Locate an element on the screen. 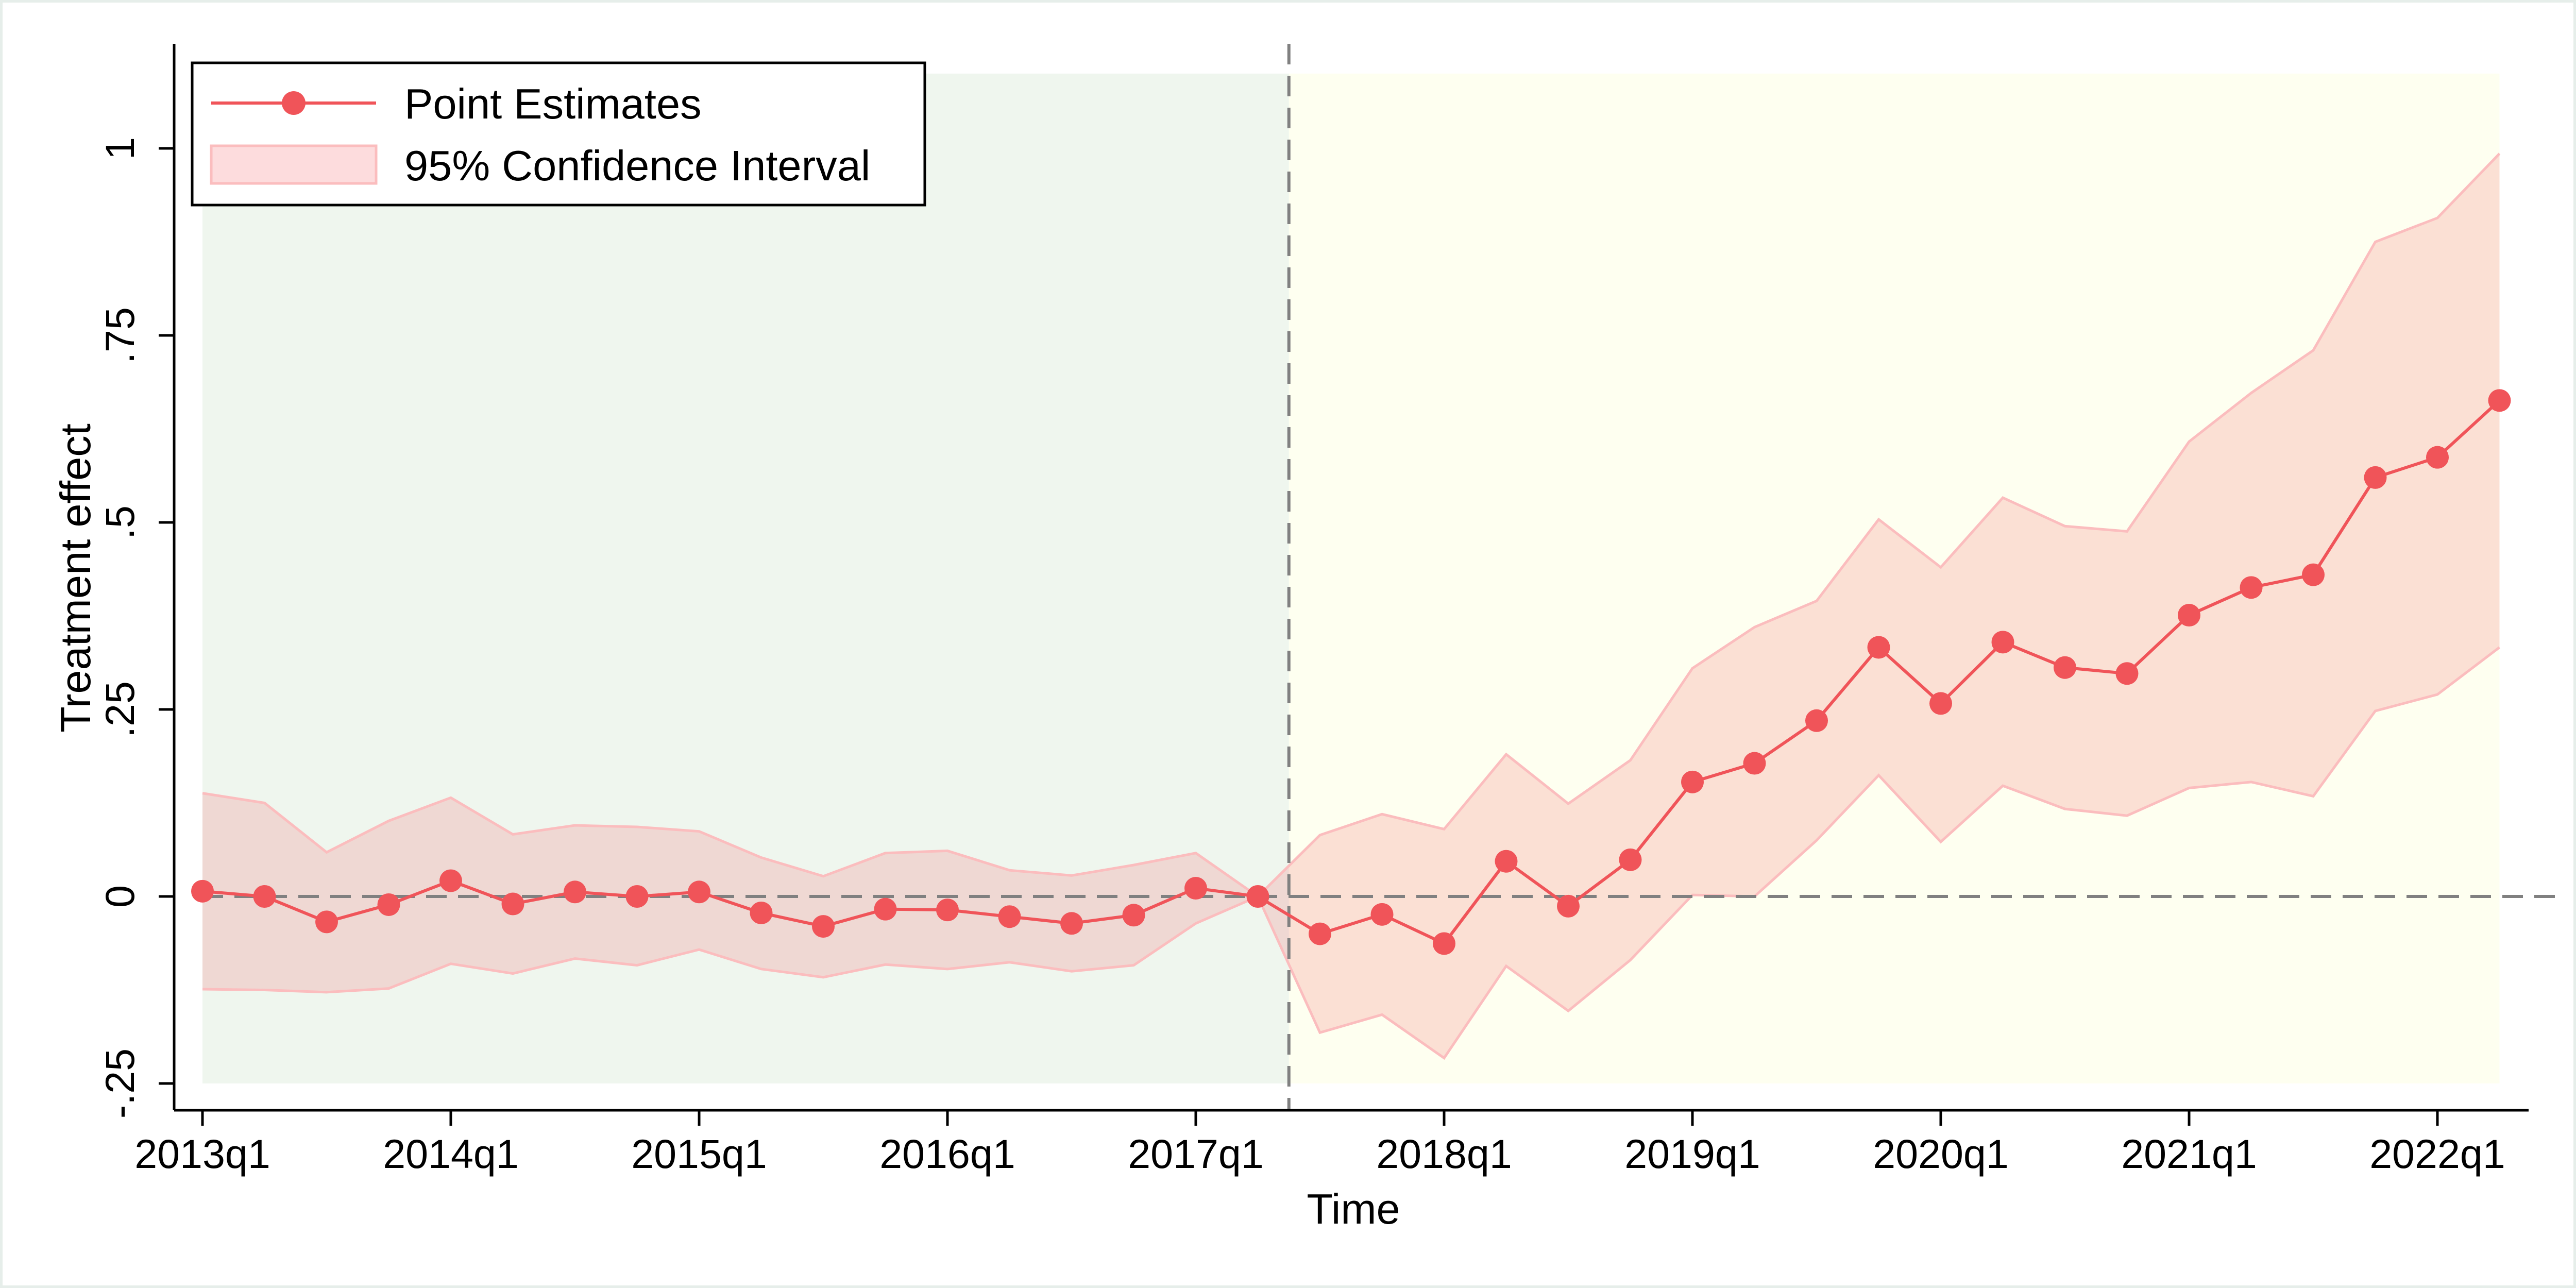 This screenshot has height=1288, width=2576. legend: Point Estimates 95% Confidence Interval is located at coordinates (558, 134).